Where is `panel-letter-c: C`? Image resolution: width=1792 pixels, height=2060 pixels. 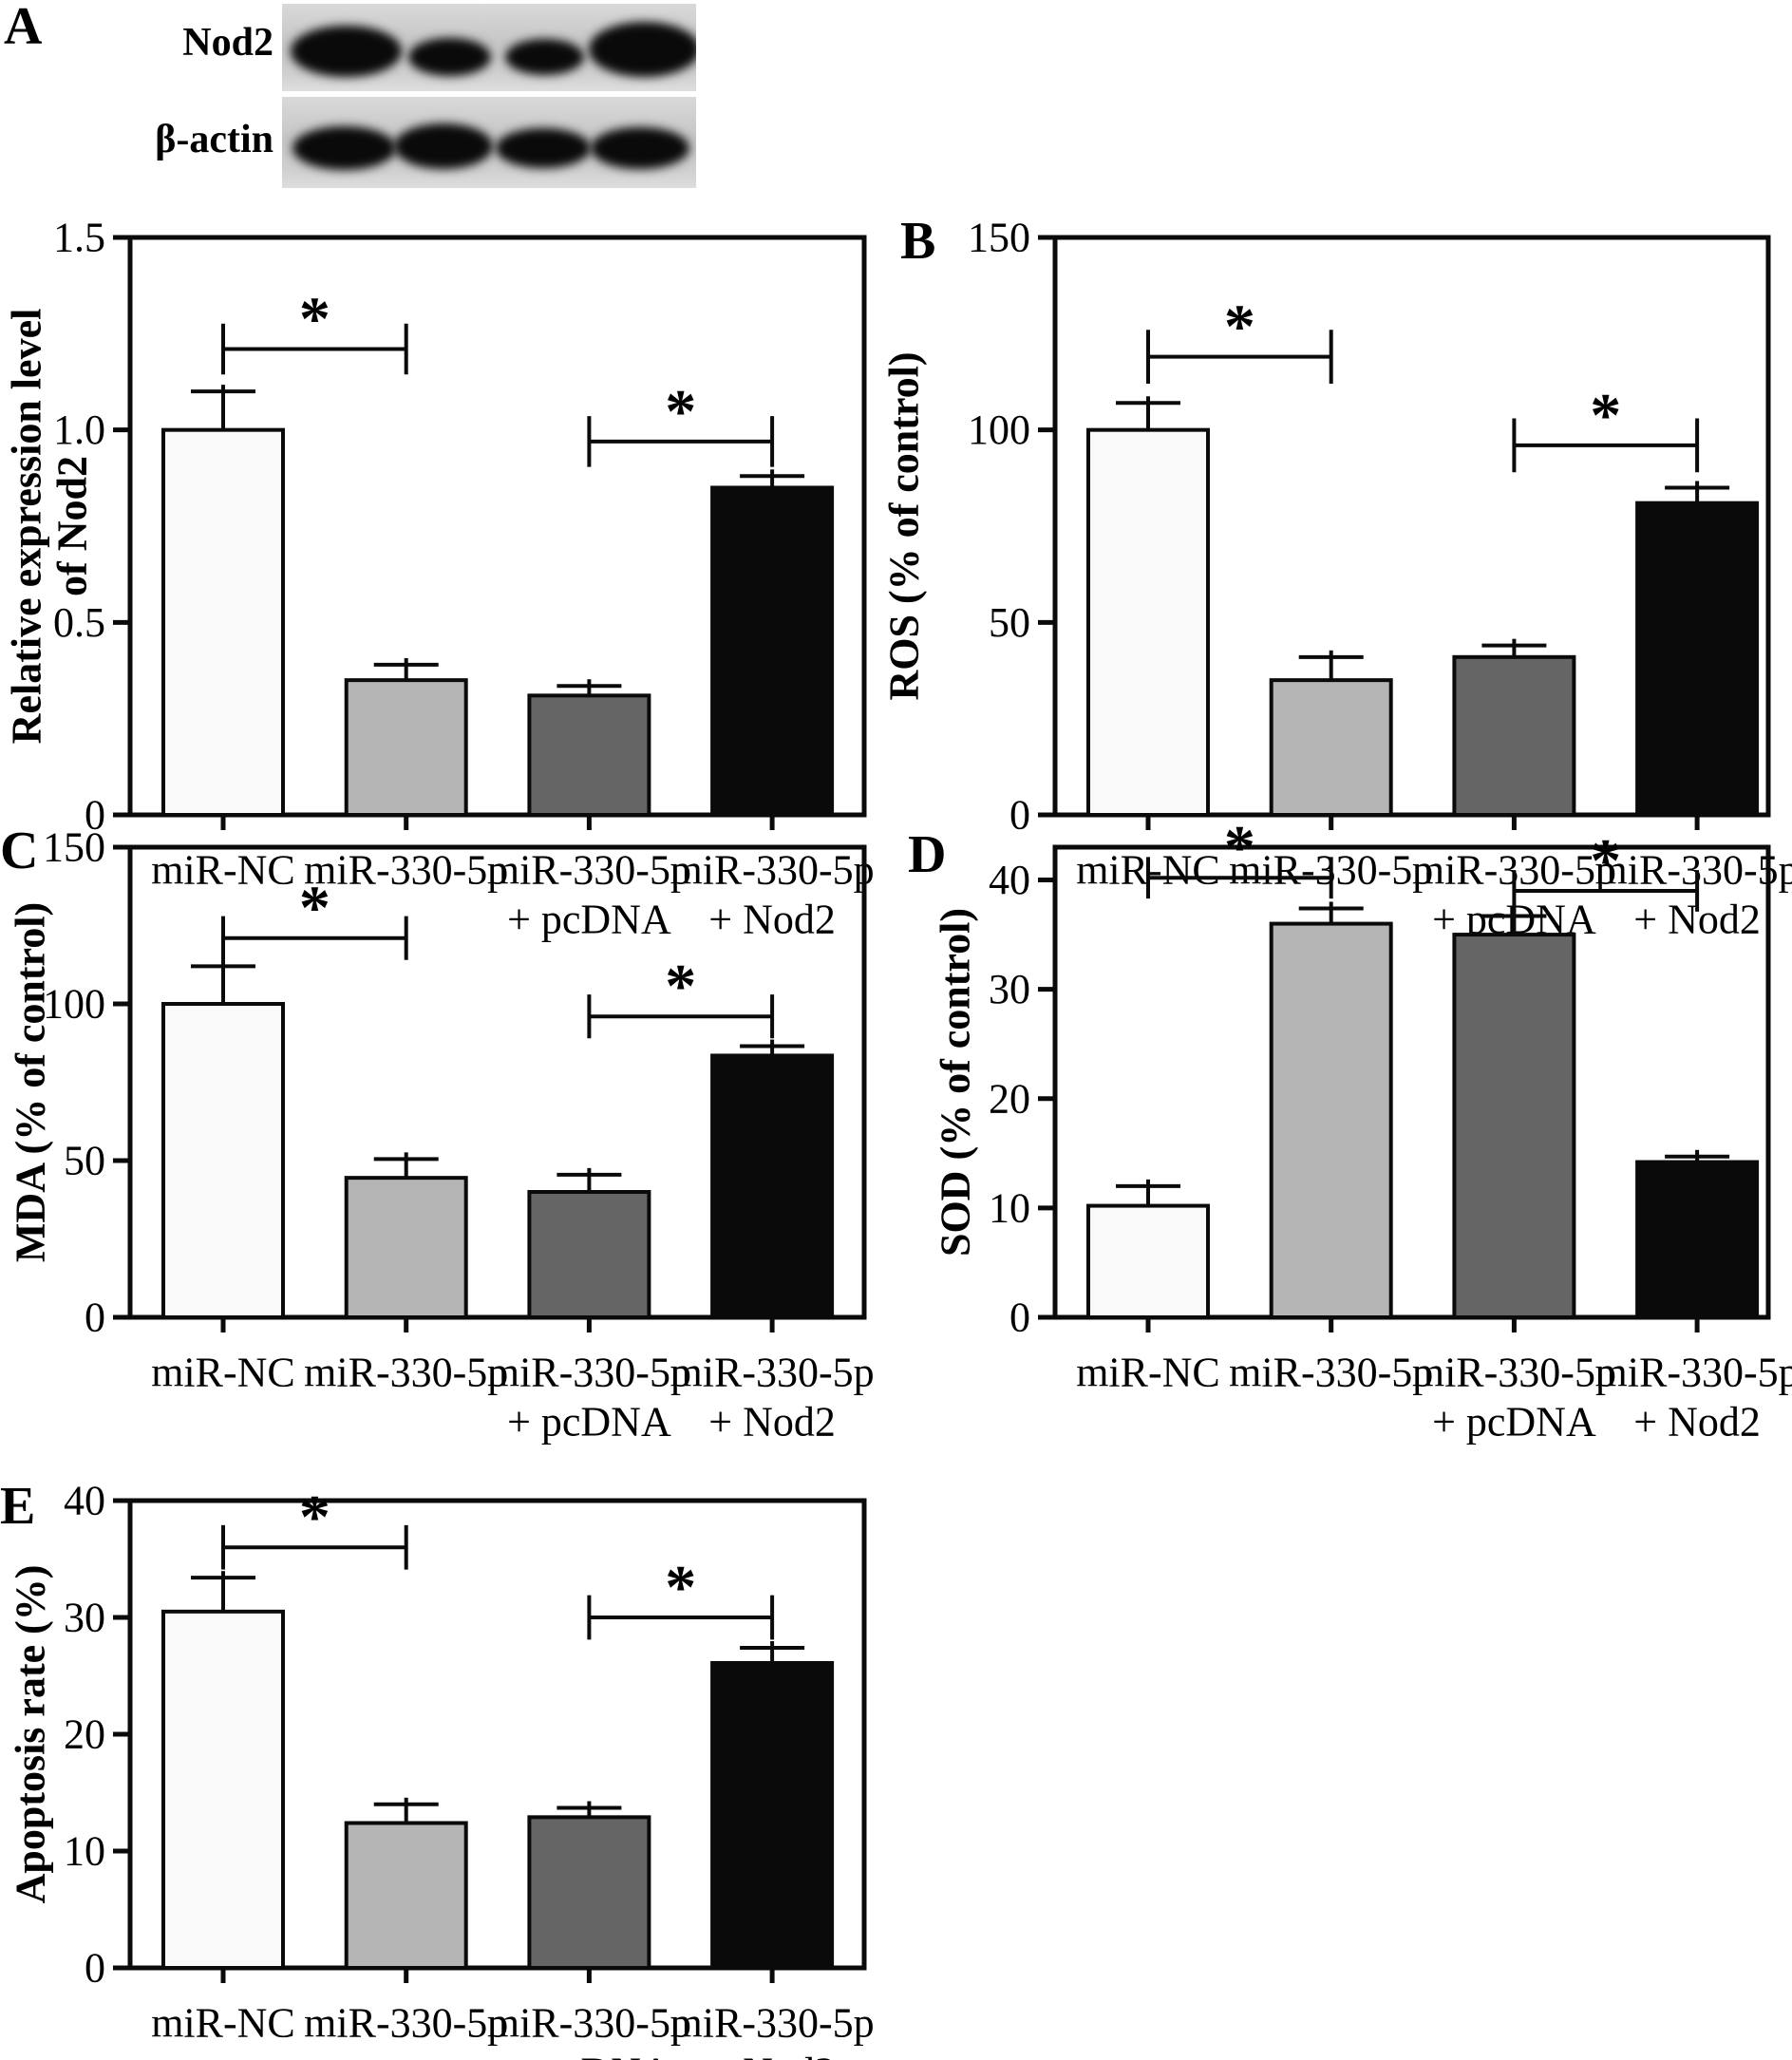
panel-letter-c: C is located at coordinates (19, 851).